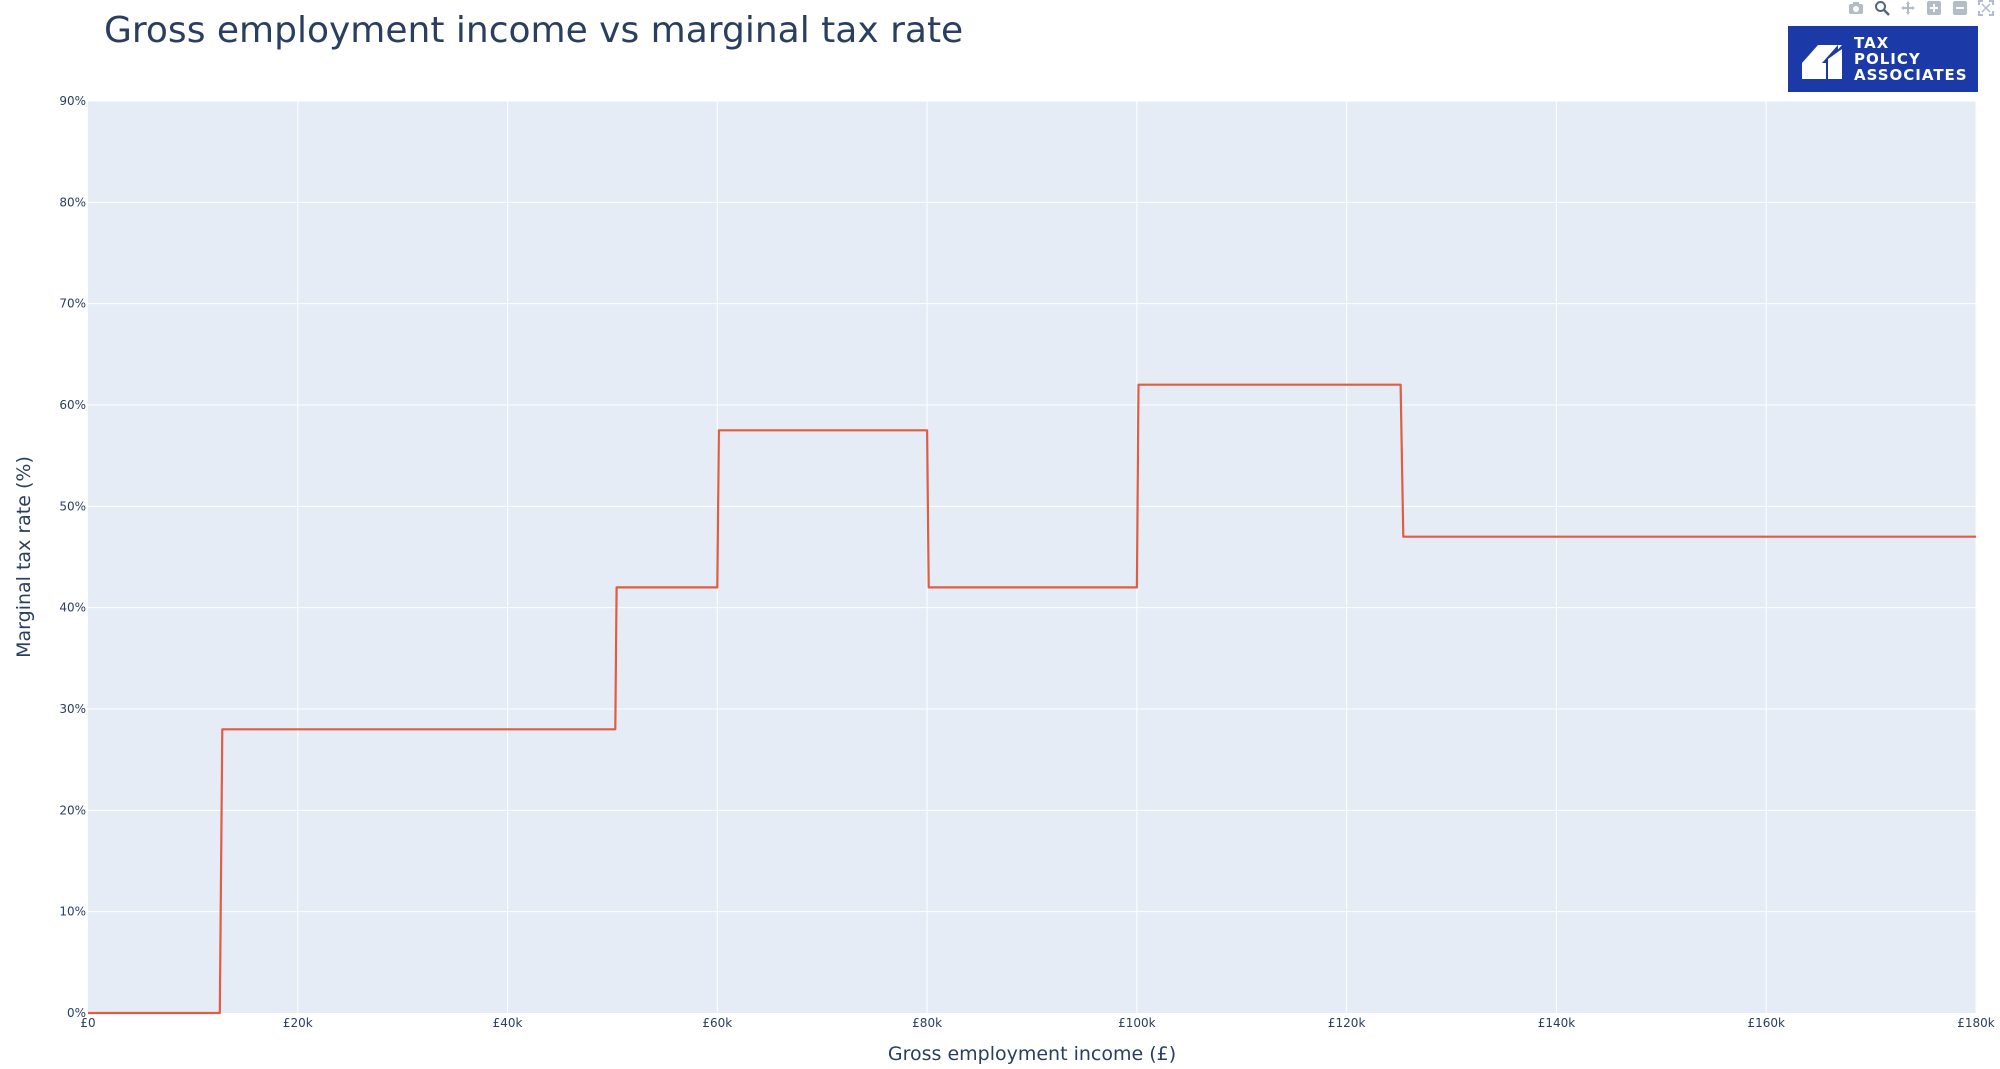  I want to click on x-tick-label: £100k, so click(1137, 1023).